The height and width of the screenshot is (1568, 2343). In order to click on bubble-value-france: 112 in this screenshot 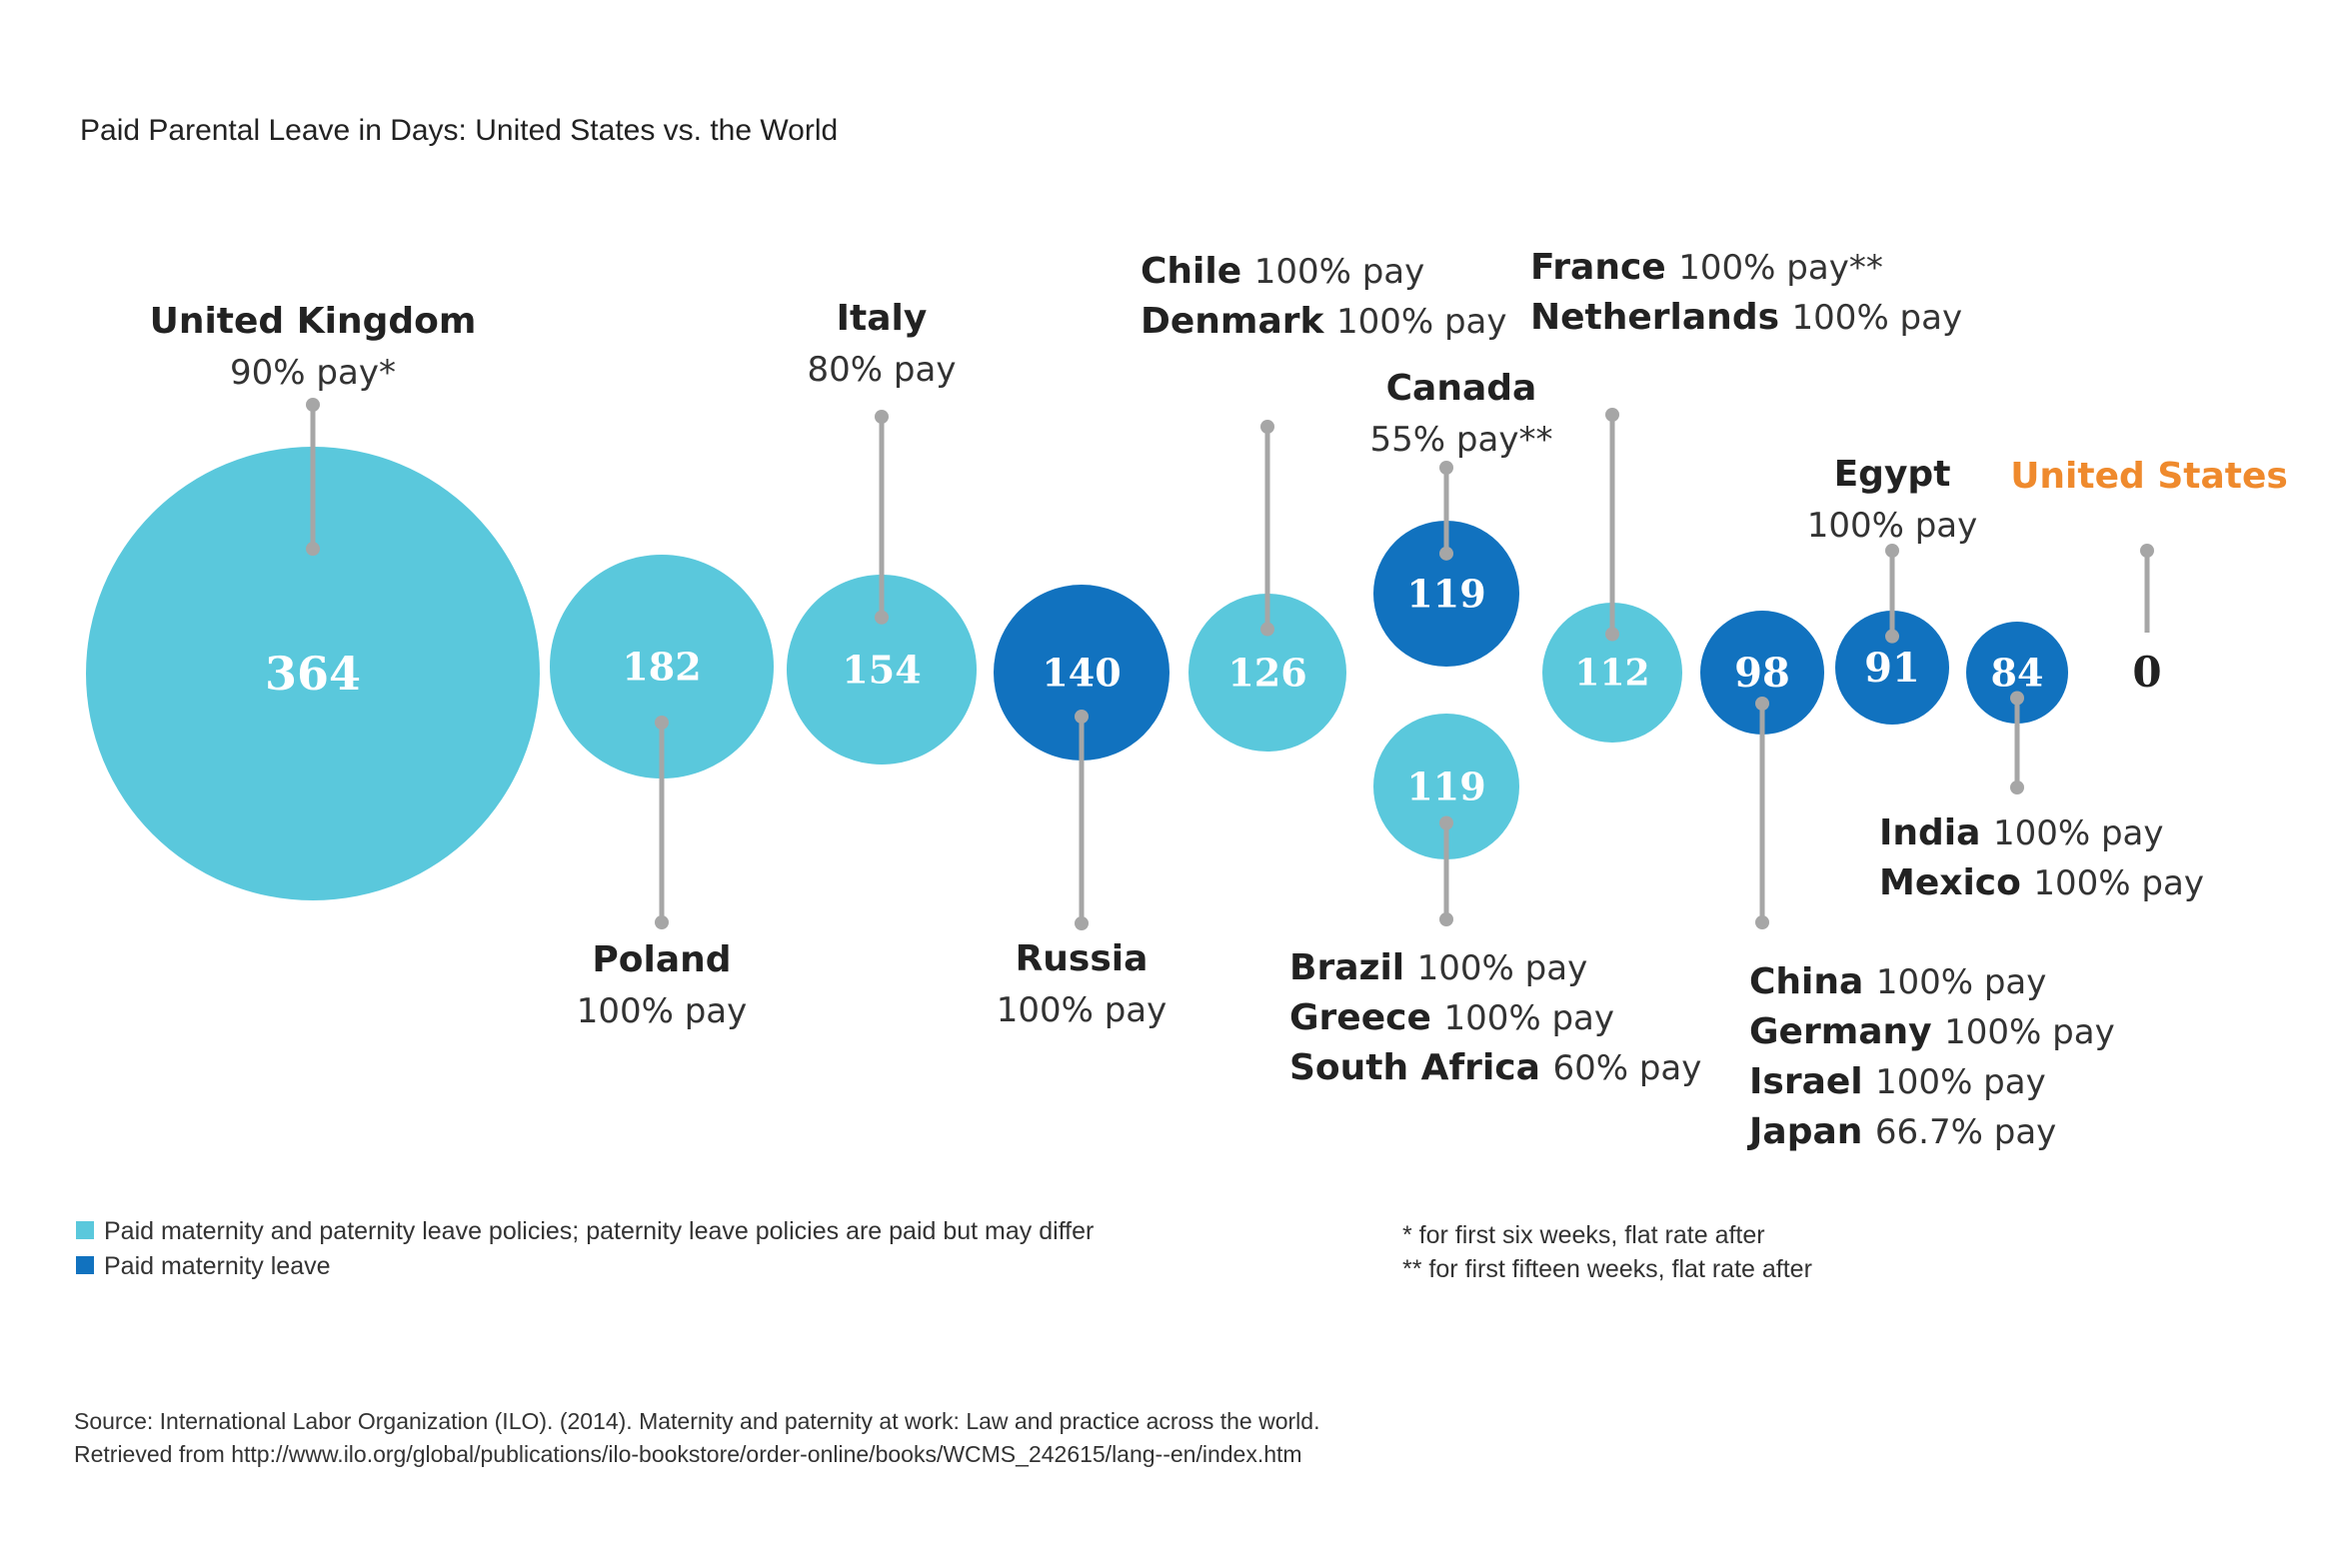, I will do `click(1611, 674)`.